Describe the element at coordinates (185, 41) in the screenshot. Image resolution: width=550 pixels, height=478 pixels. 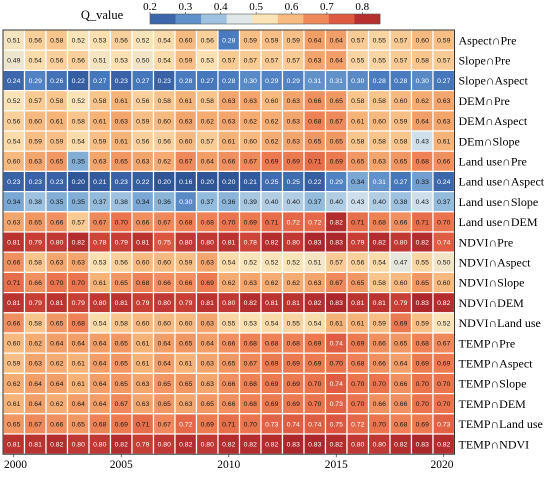
I see `cell-value-label: 0.60` at that location.